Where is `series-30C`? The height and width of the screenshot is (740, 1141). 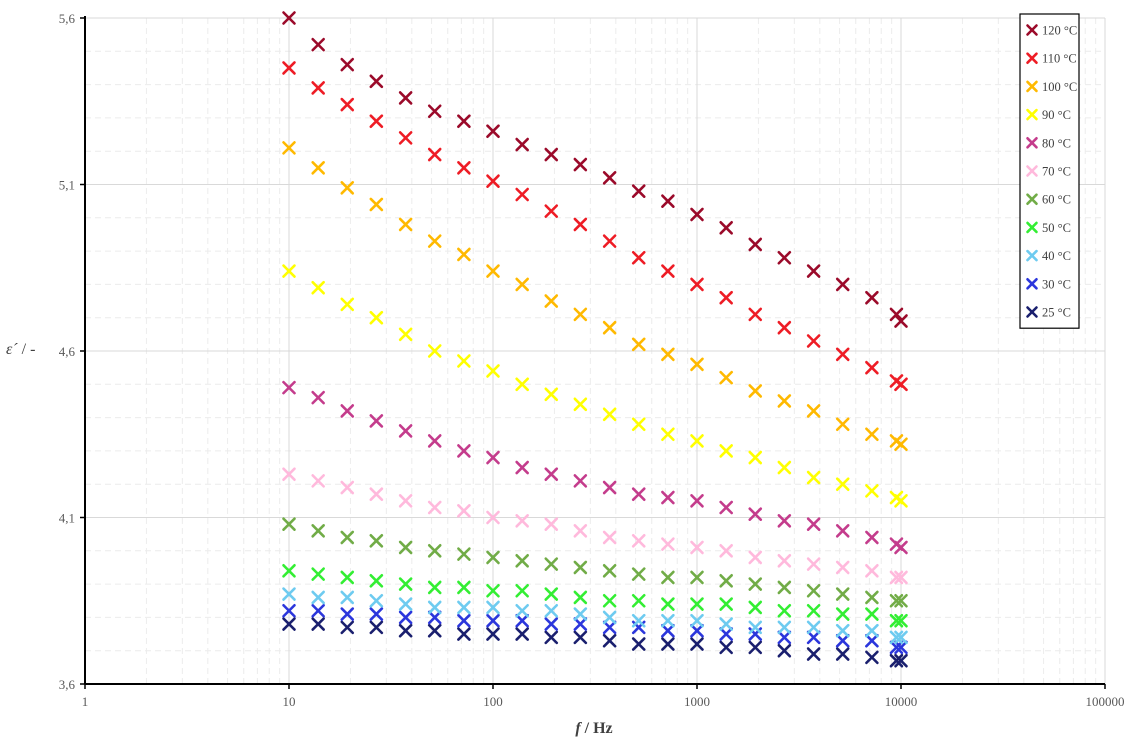
series-30C is located at coordinates (595, 629).